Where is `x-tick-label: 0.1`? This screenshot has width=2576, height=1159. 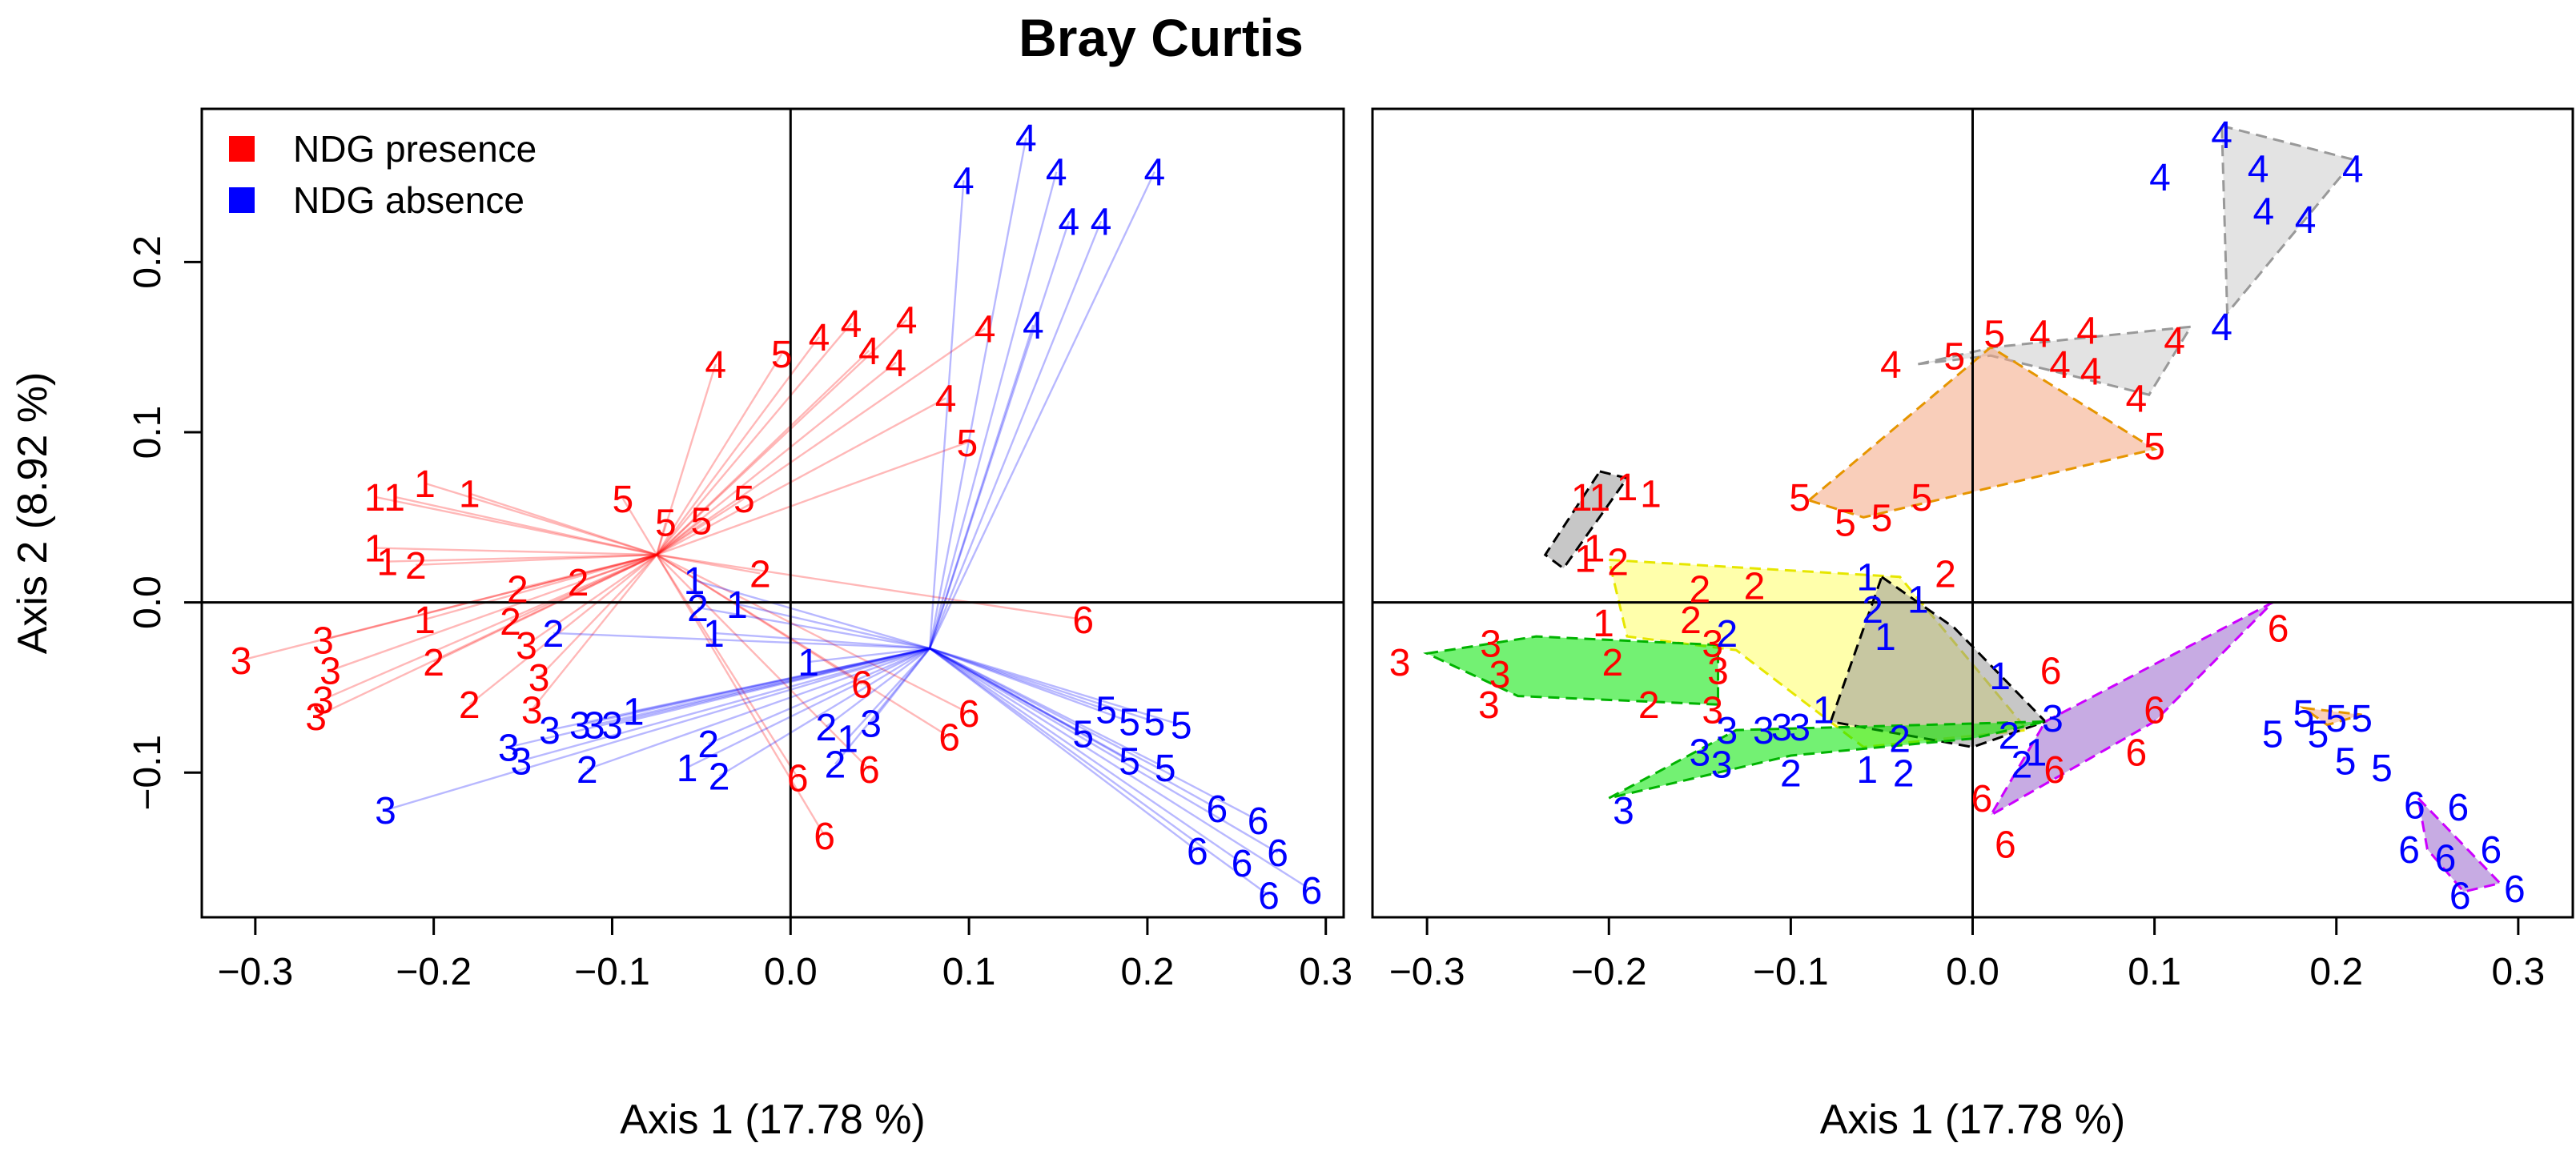
x-tick-label: 0.1 is located at coordinates (2154, 972).